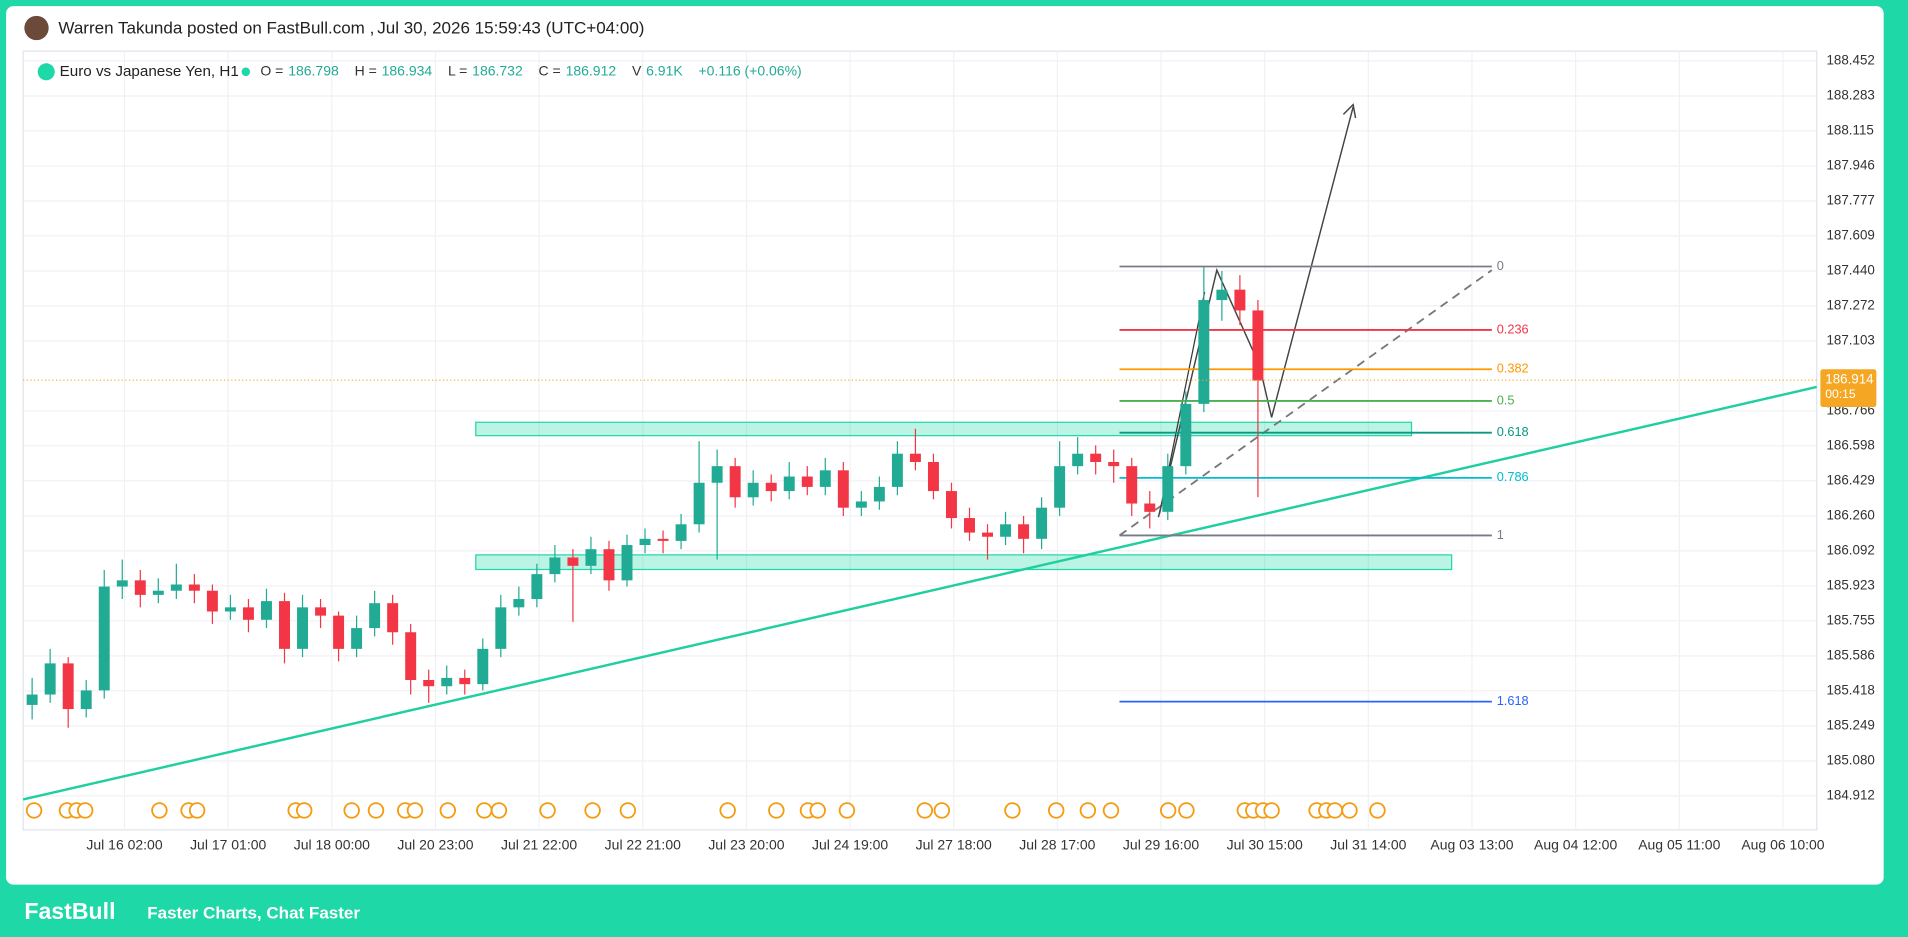 This screenshot has height=937, width=1908. I want to click on y-tick-label: 186.429, so click(1850, 479).